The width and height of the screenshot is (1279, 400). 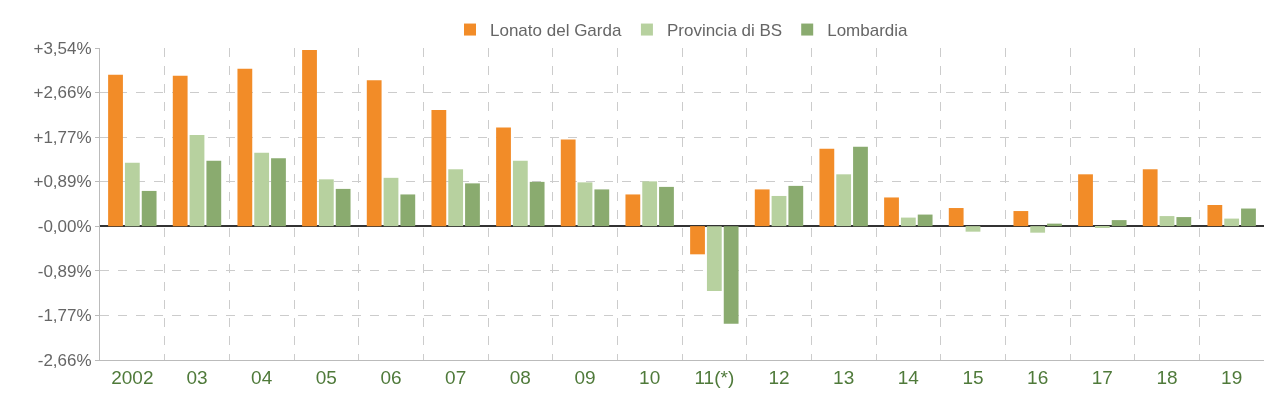 I want to click on y-tick-label: +2,66%, so click(x=62, y=93).